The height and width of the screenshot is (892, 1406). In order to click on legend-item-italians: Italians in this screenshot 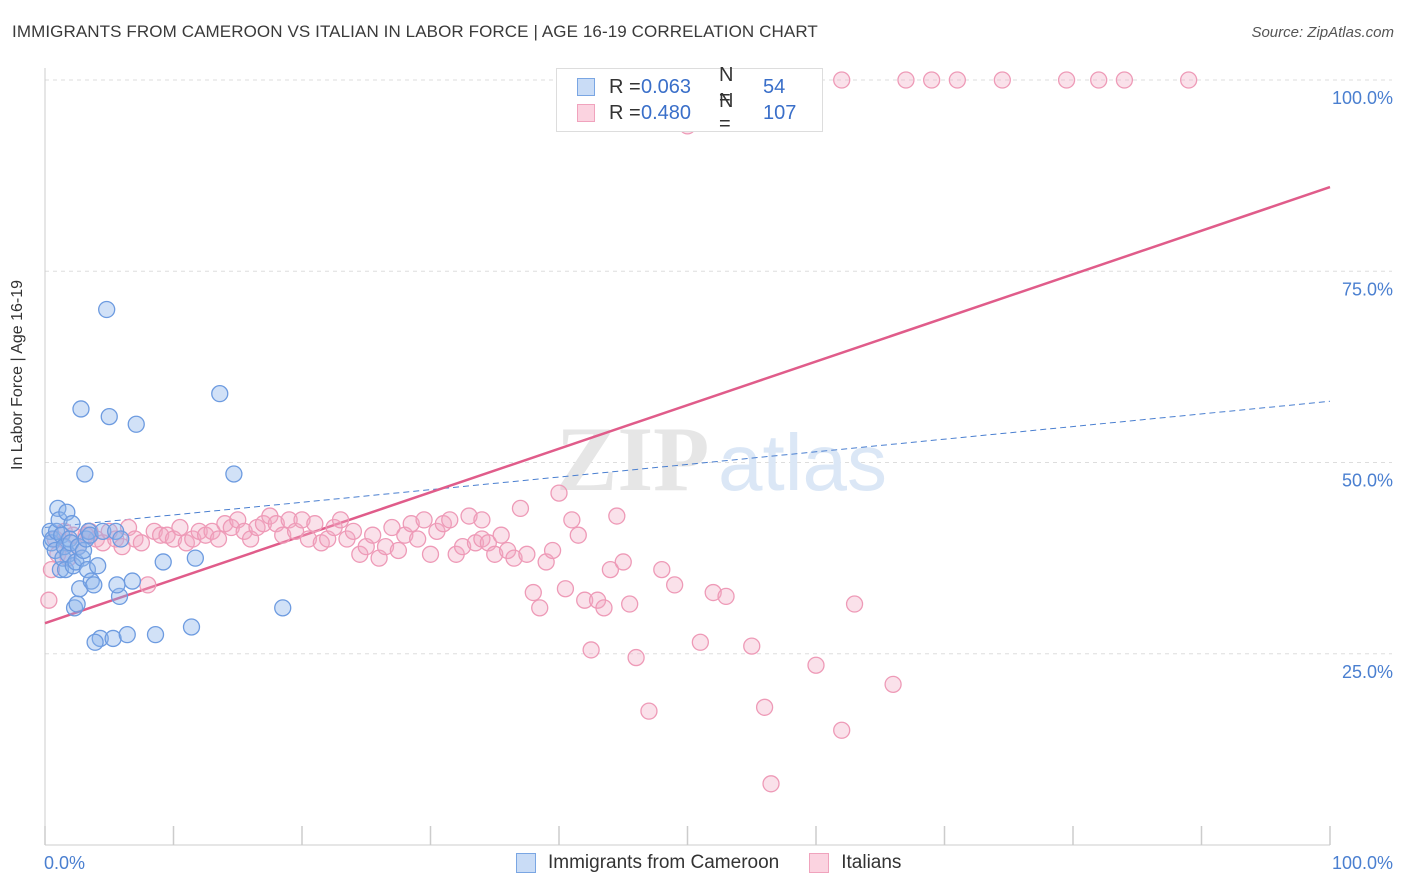, I will do `click(855, 863)`.